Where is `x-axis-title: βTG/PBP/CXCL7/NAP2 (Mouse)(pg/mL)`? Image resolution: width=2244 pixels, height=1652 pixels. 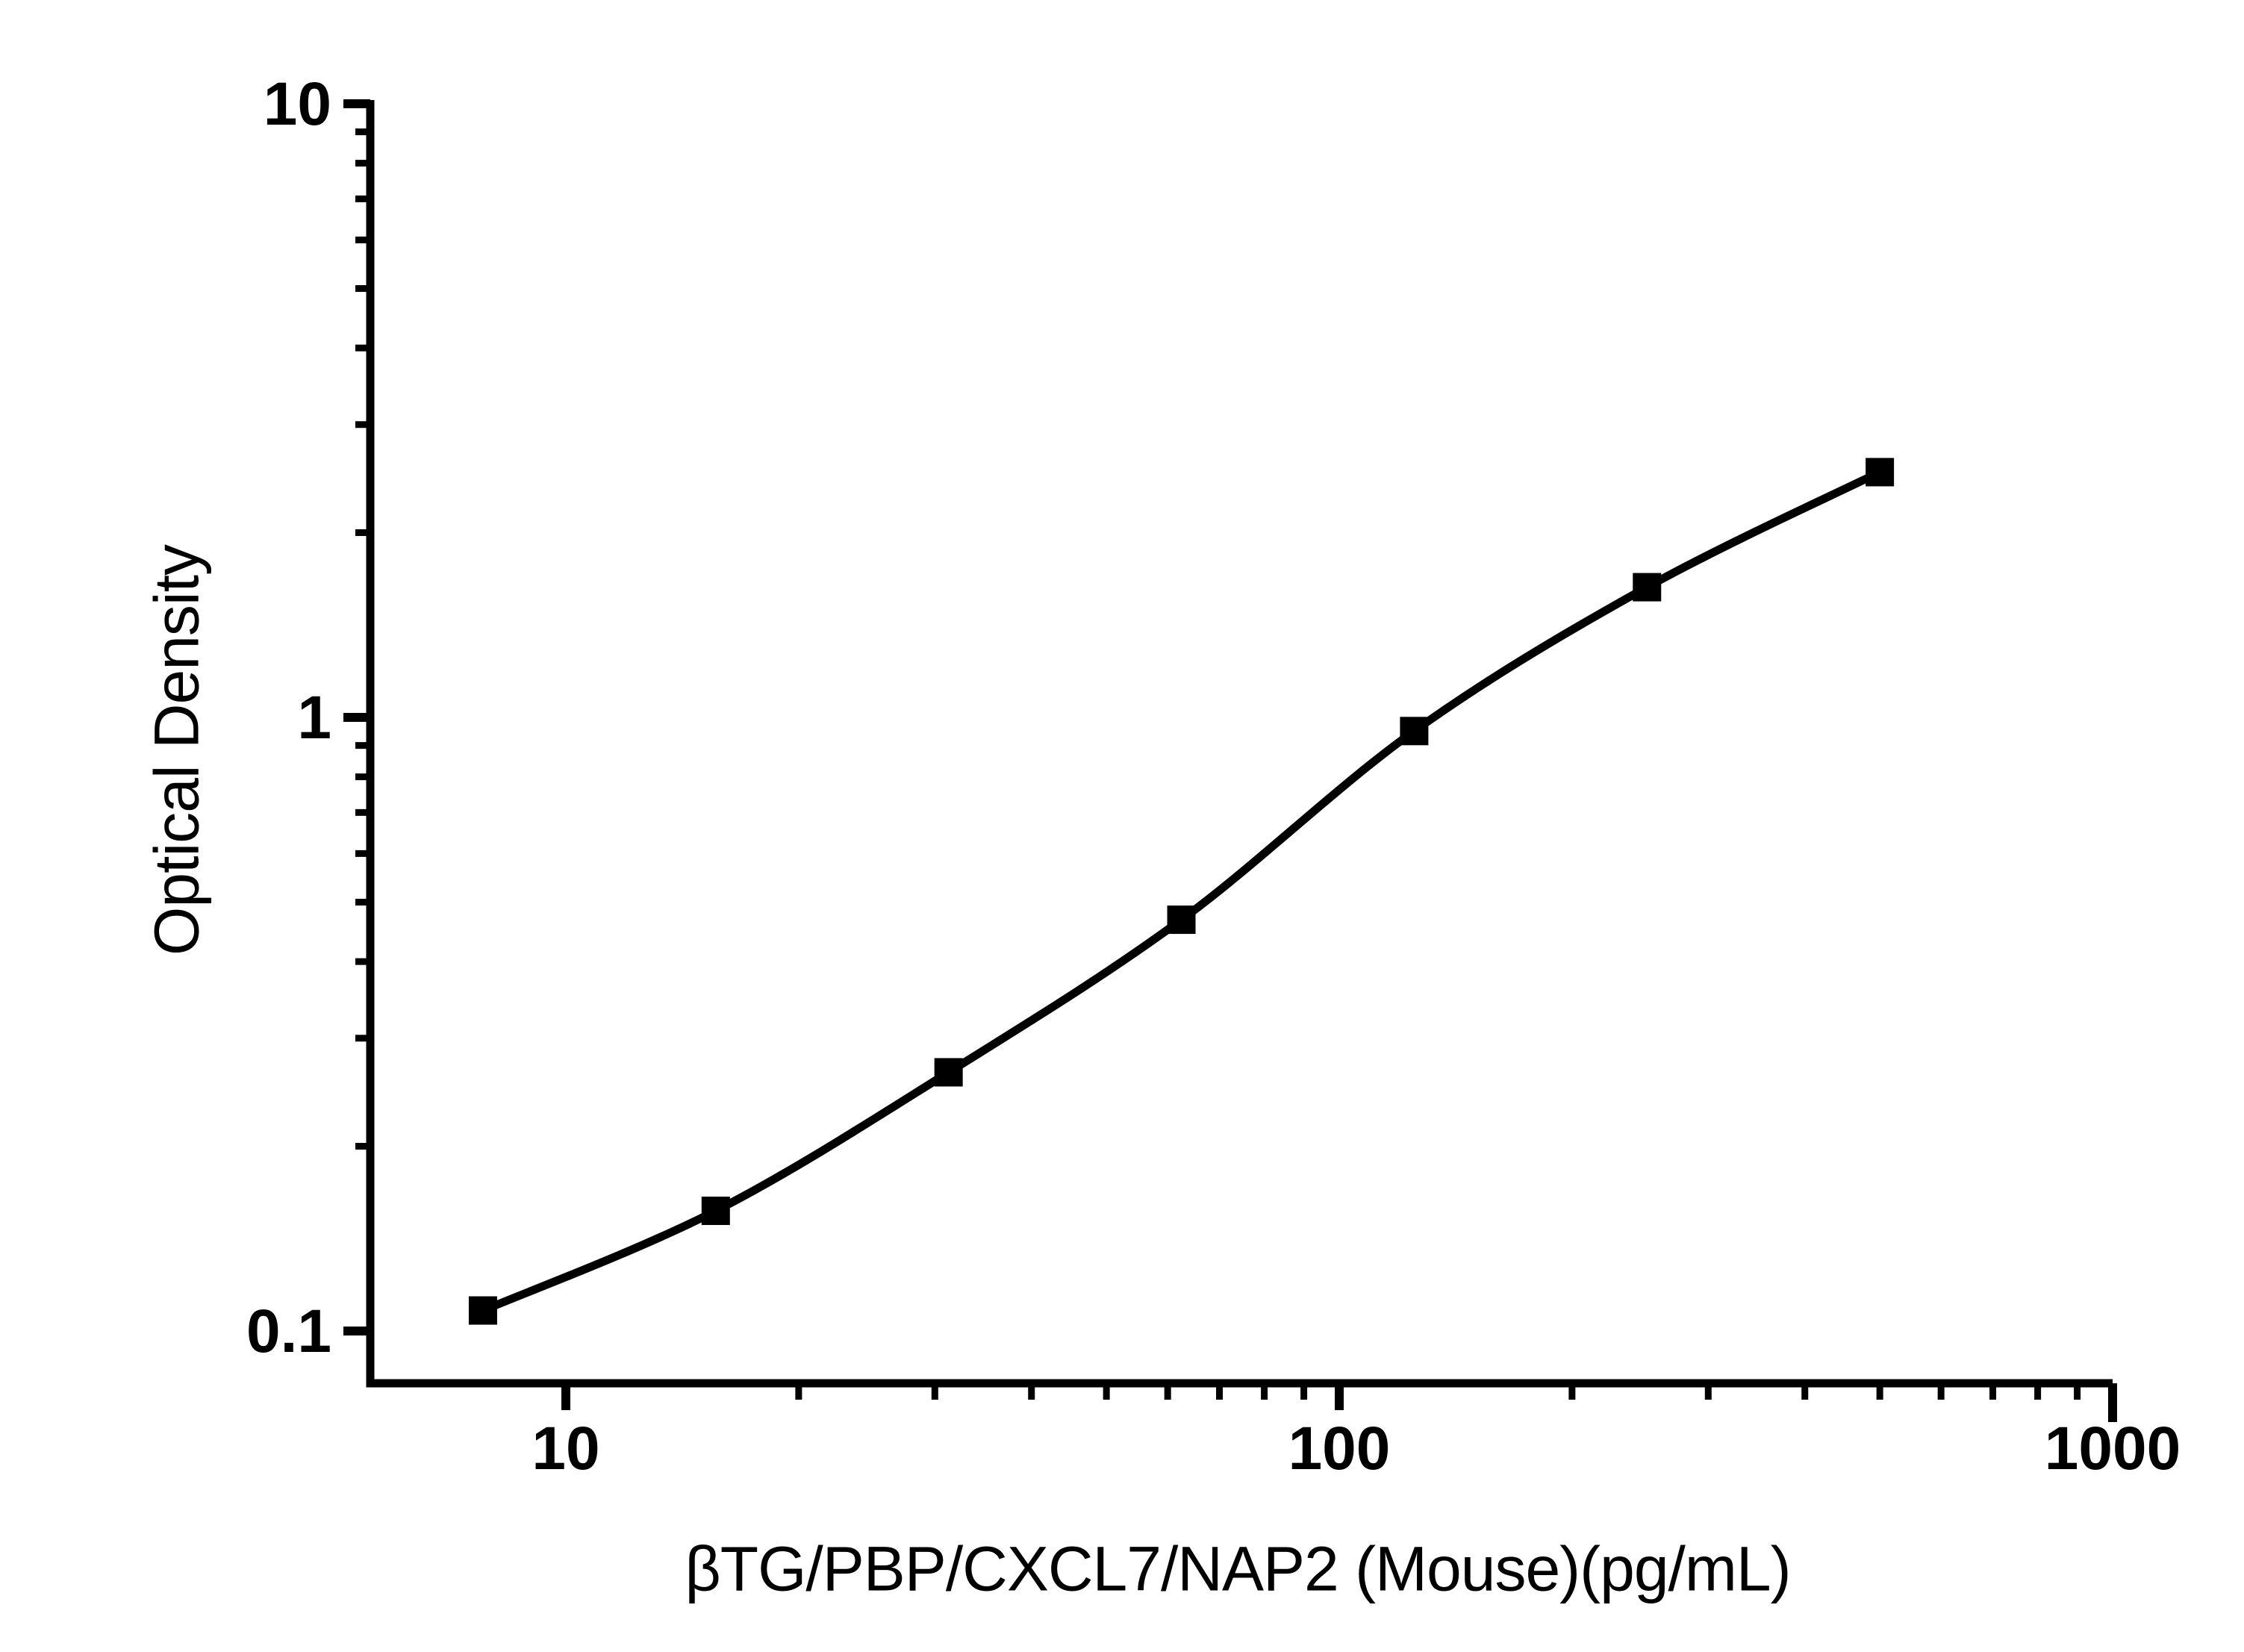
x-axis-title: βTG/PBP/CXCL7/NAP2 (Mouse)(pg/mL) is located at coordinates (1238, 1568).